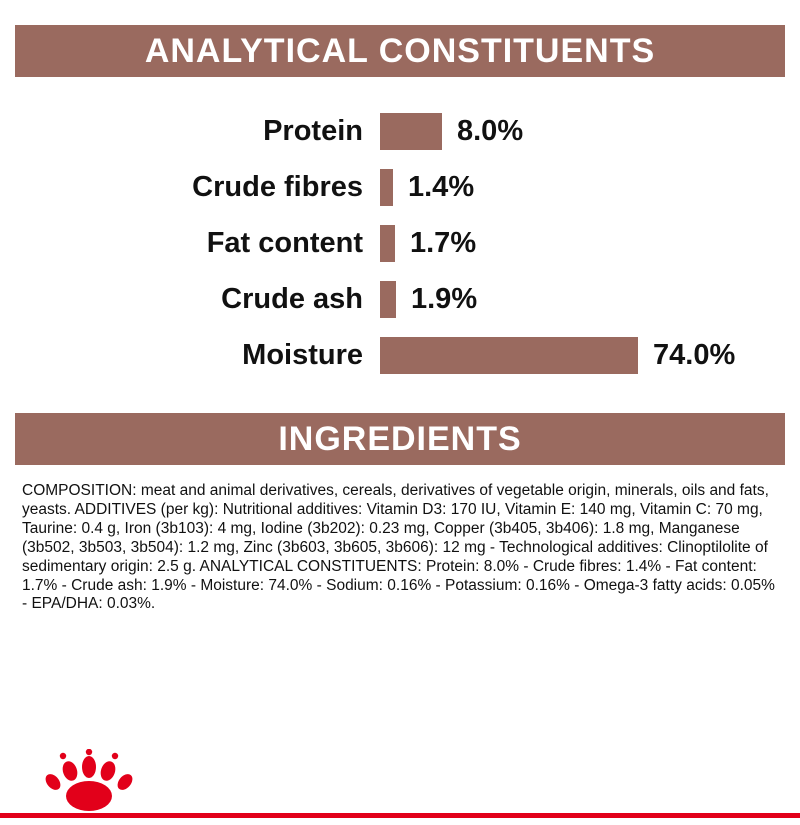 This screenshot has width=800, height=825. Describe the element at coordinates (490, 130) in the screenshot. I see `bar-value-protein: 8.0%` at that location.